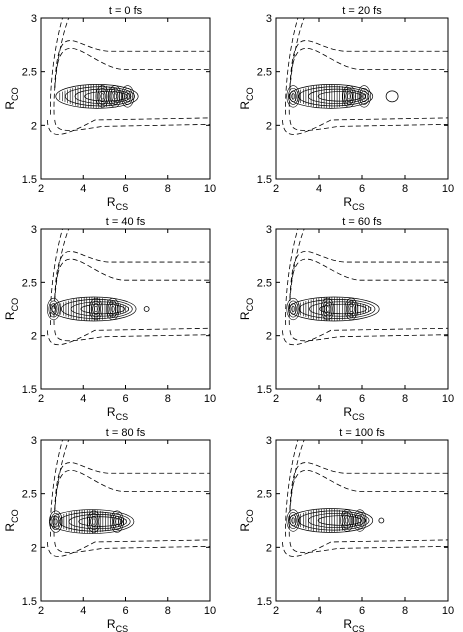  Describe the element at coordinates (126, 11) in the screenshot. I see `panel-title: t = 0 fs` at that location.